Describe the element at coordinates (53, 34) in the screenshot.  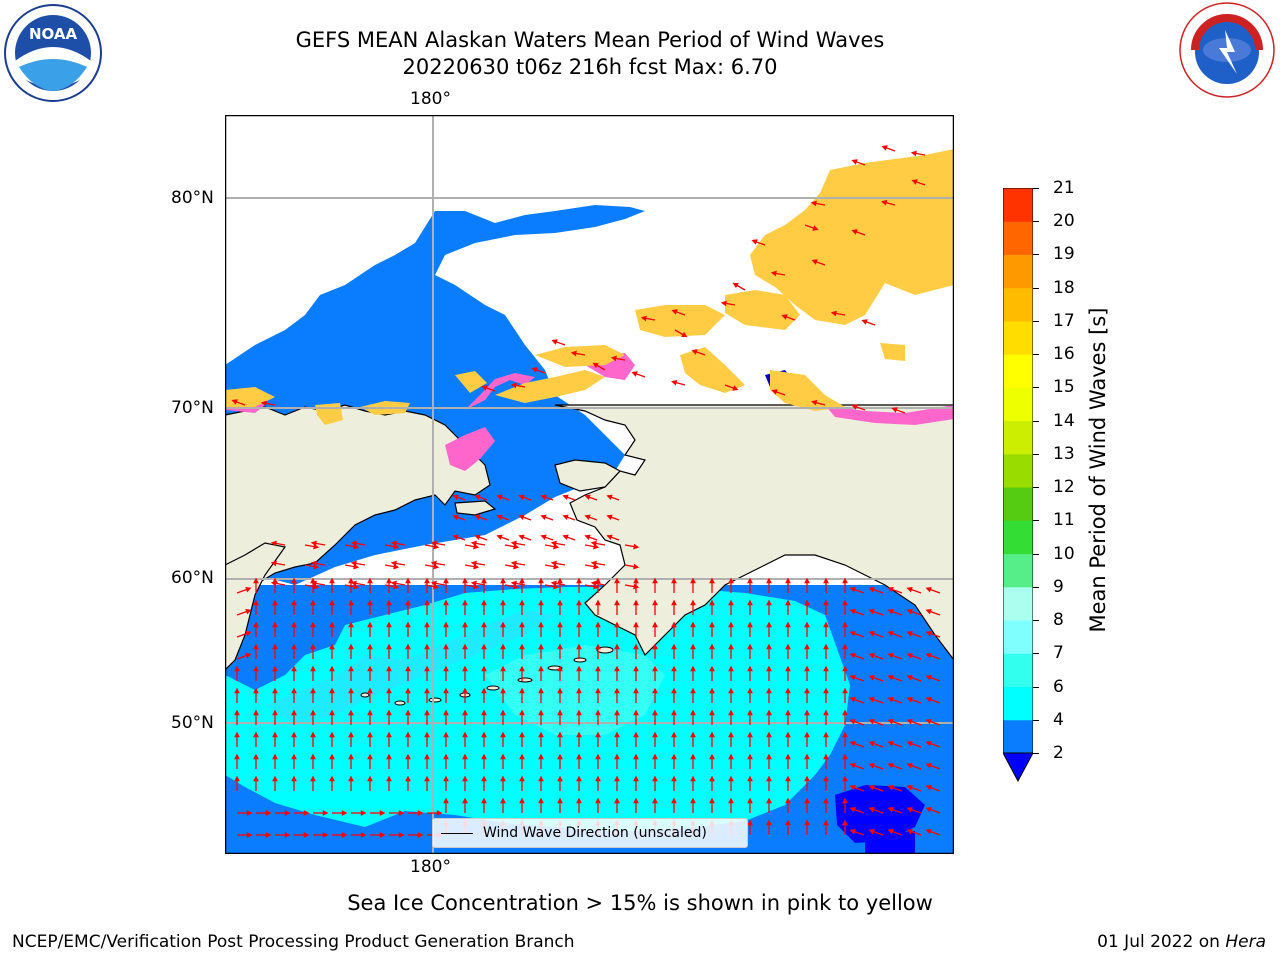
I see `noaa-logo-text: NOAA` at that location.